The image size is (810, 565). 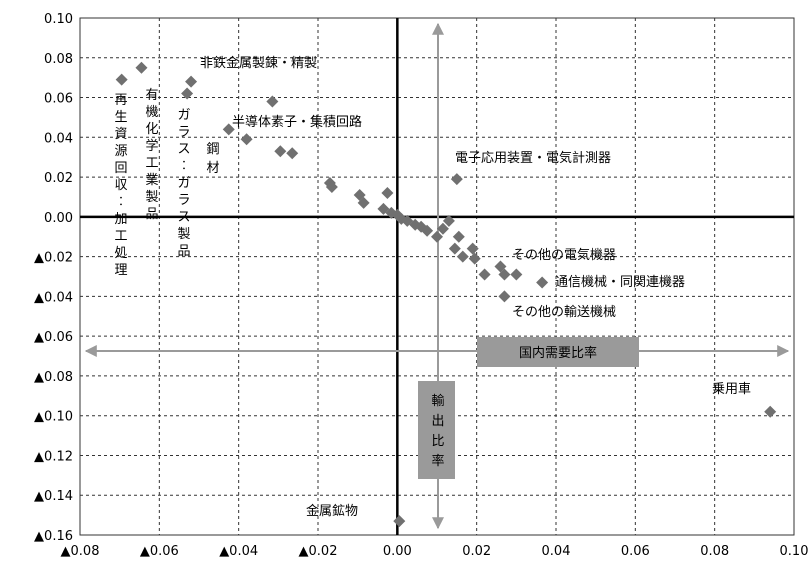 What do you see at coordinates (53, 377) in the screenshot?
I see `y-tick-label: ▲0.08` at bounding box center [53, 377].